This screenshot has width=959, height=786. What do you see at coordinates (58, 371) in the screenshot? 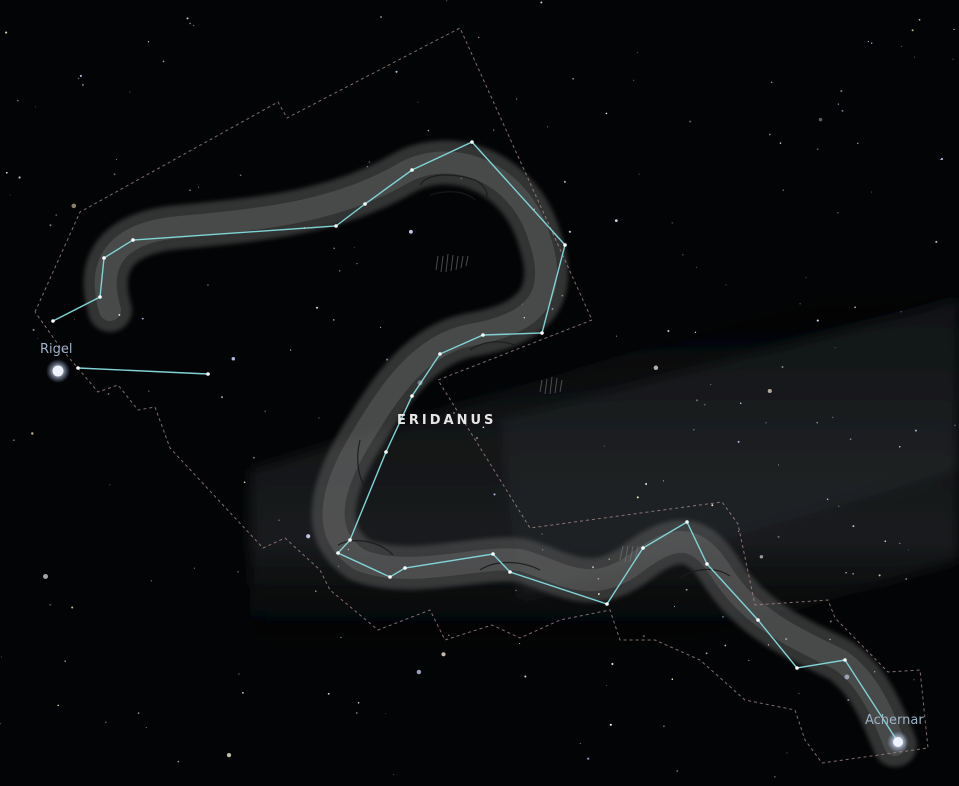
I see `star-rigel` at bounding box center [58, 371].